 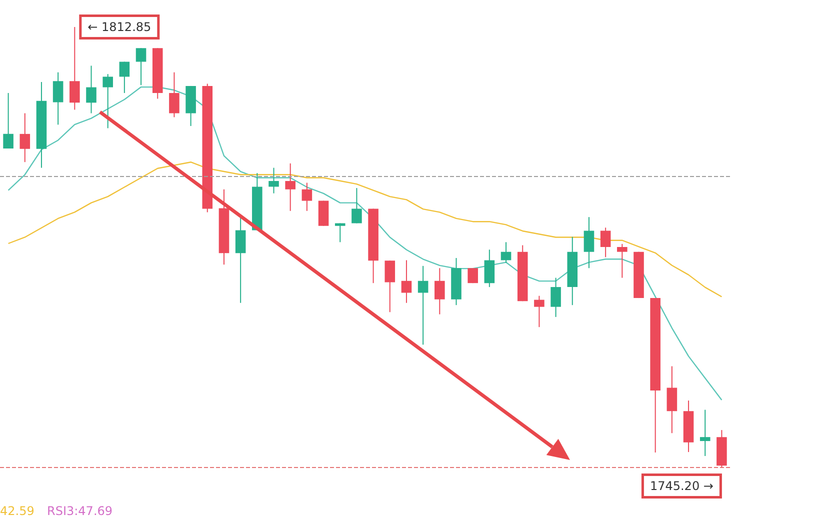 I want to click on text: 1745.20 →, so click(x=682, y=486).